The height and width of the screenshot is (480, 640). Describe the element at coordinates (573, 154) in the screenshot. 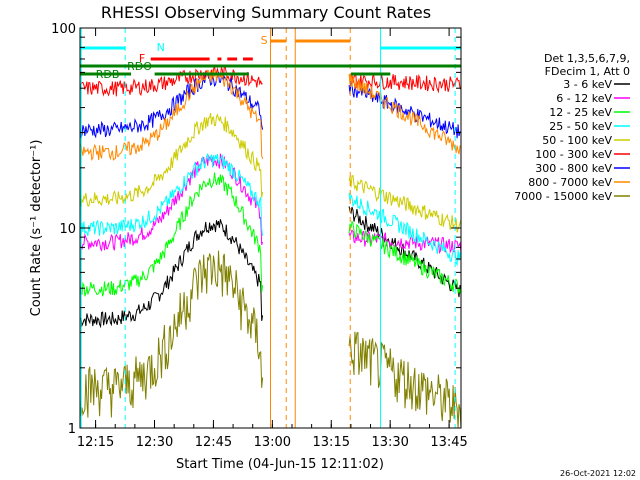

I see `legend-entry-label: 100 - 300 keV` at that location.